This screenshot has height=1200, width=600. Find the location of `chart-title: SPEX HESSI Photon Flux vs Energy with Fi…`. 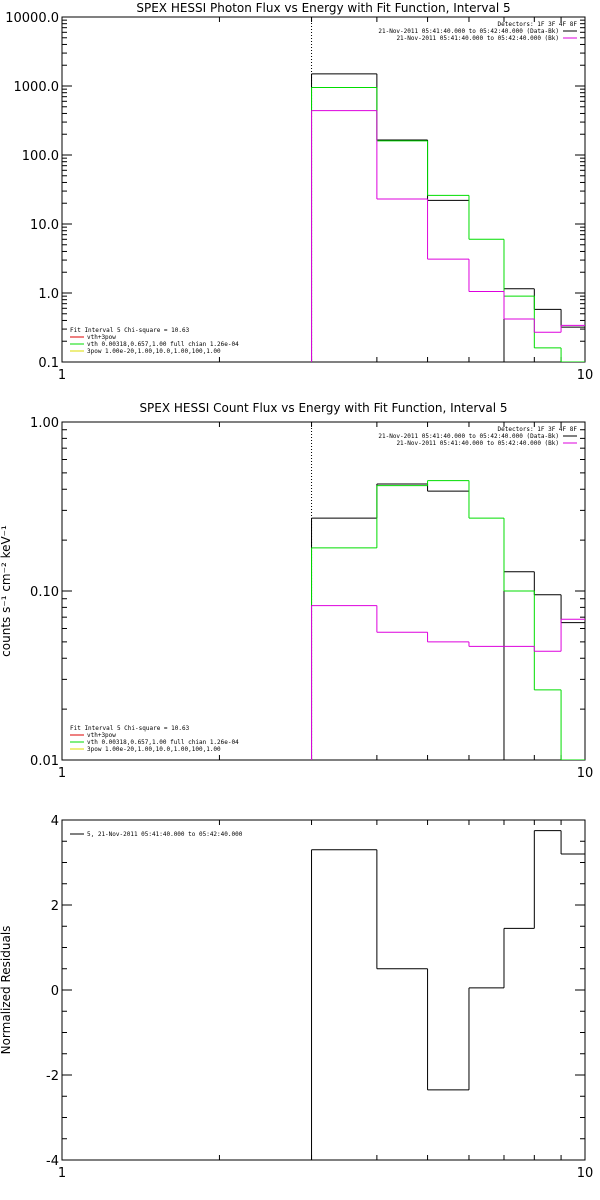

chart-title: SPEX HESSI Photon Flux vs Energy with Fi… is located at coordinates (323, 8).